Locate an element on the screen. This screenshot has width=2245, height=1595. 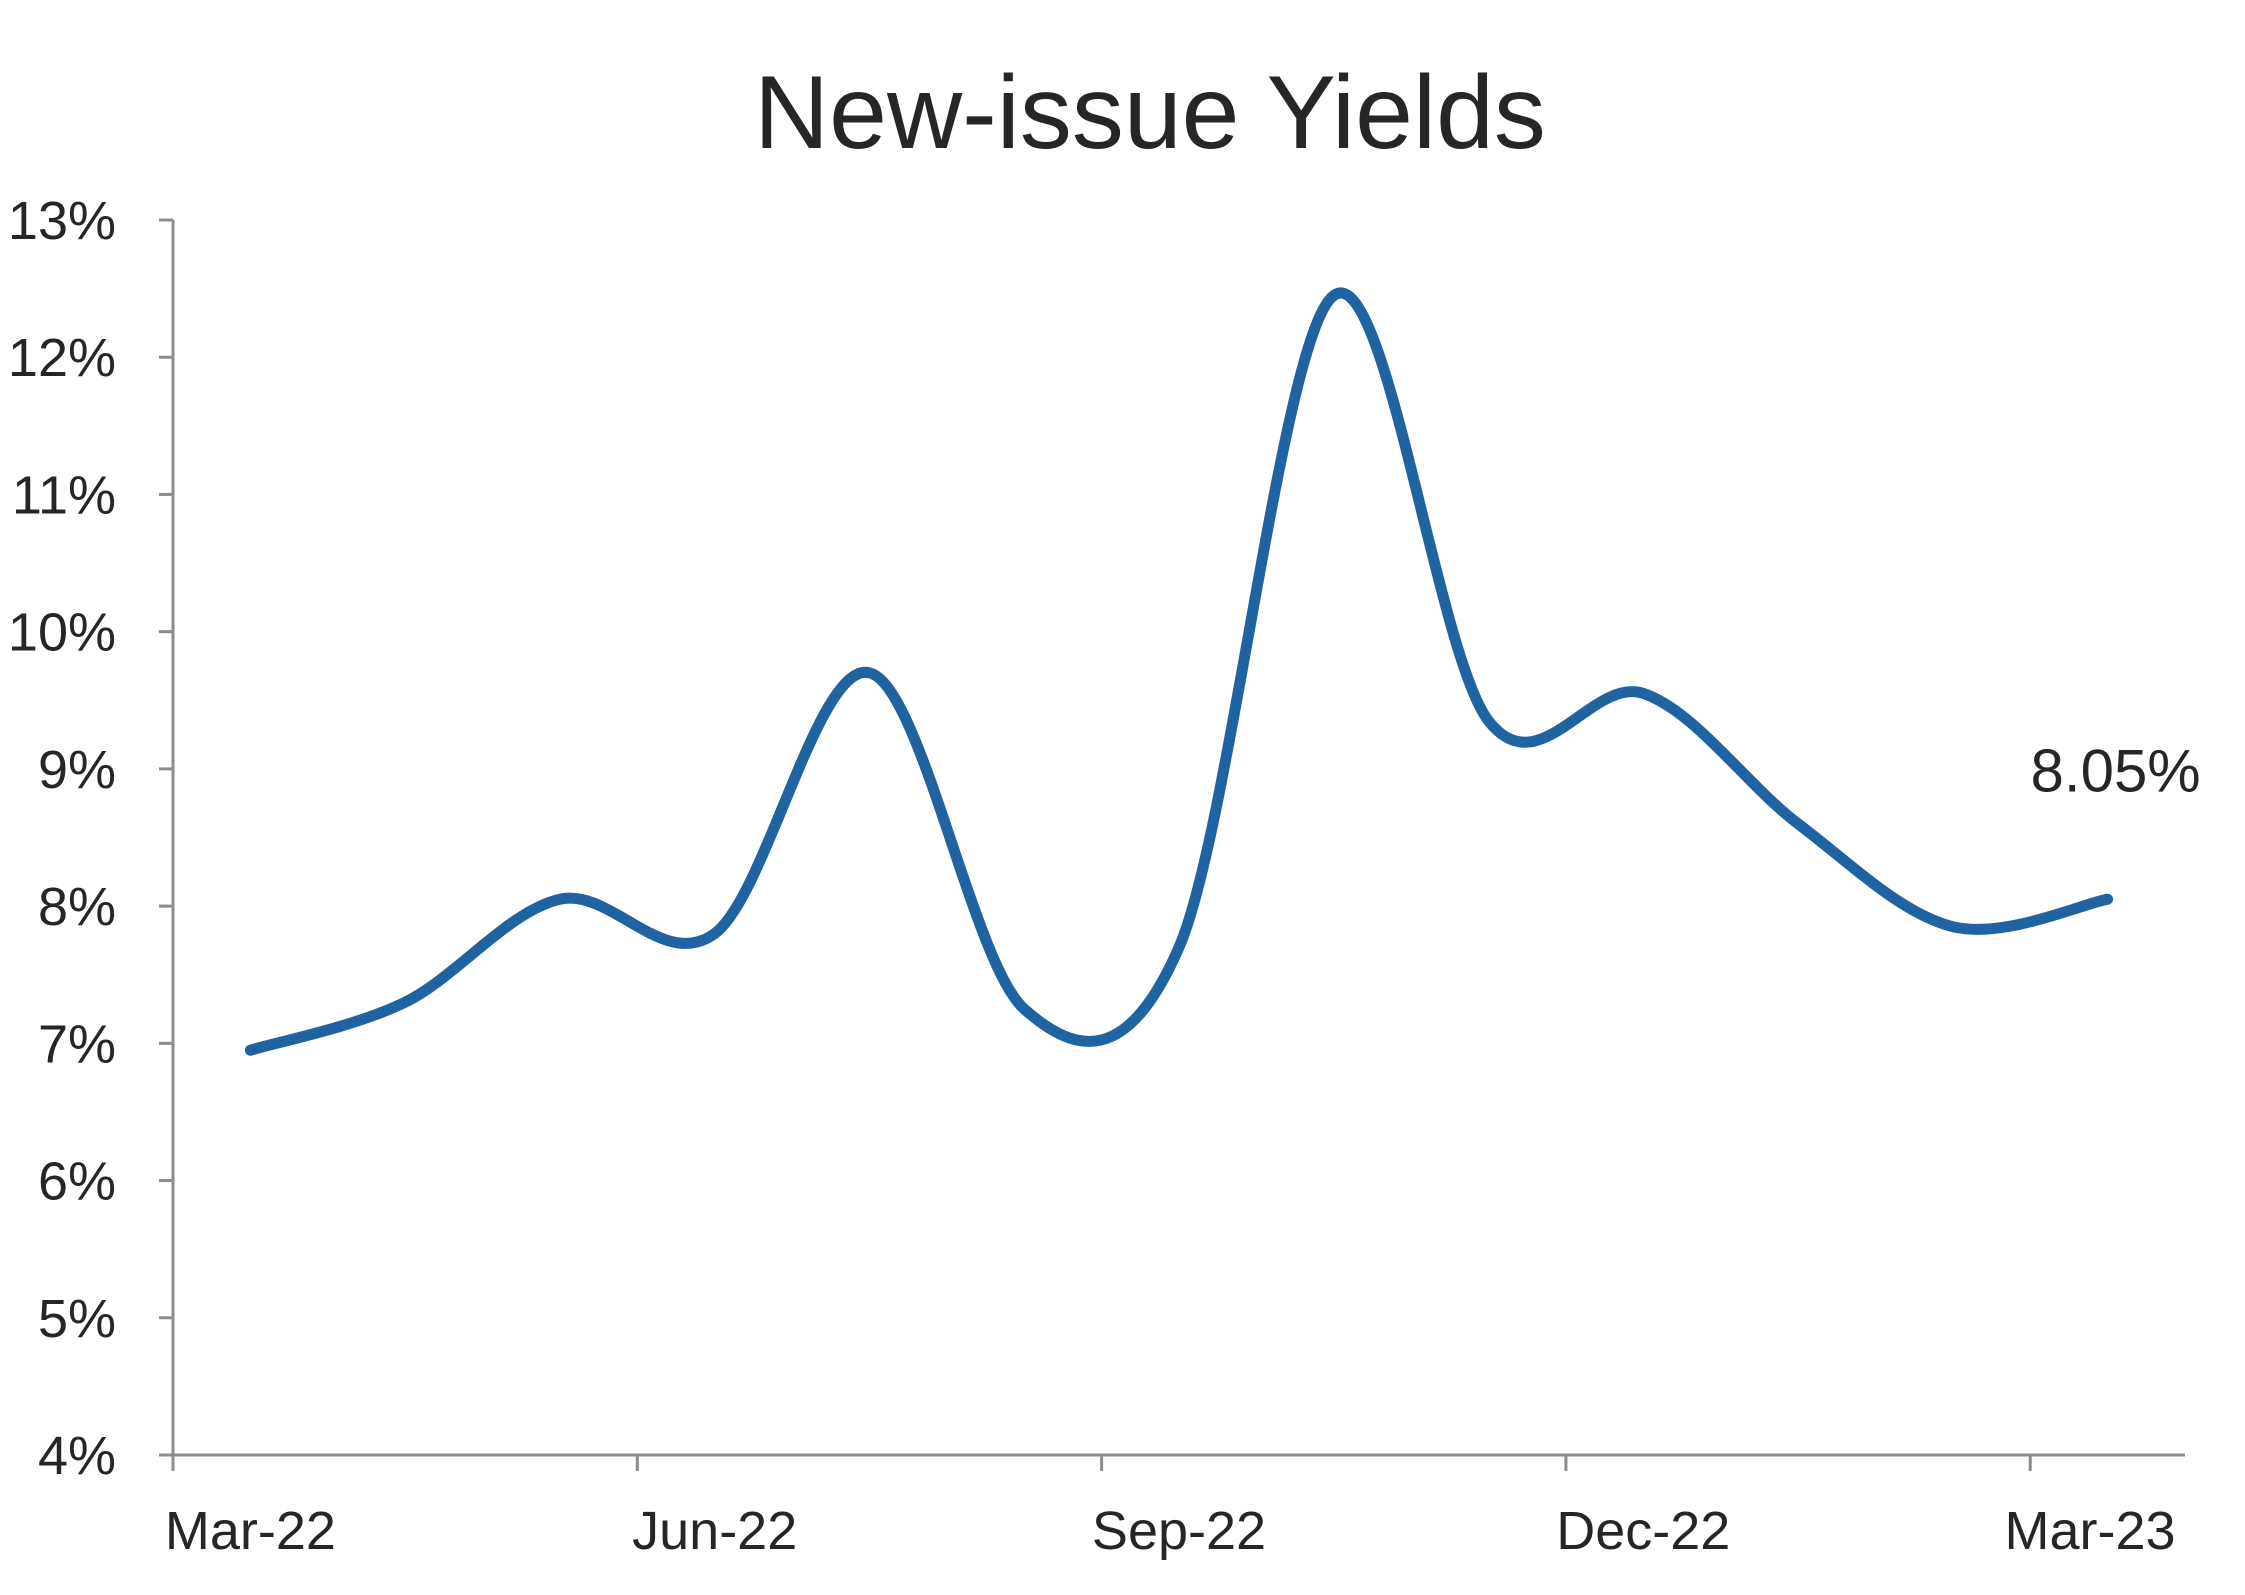
x-tick-label: Sep-22 is located at coordinates (1179, 1531).